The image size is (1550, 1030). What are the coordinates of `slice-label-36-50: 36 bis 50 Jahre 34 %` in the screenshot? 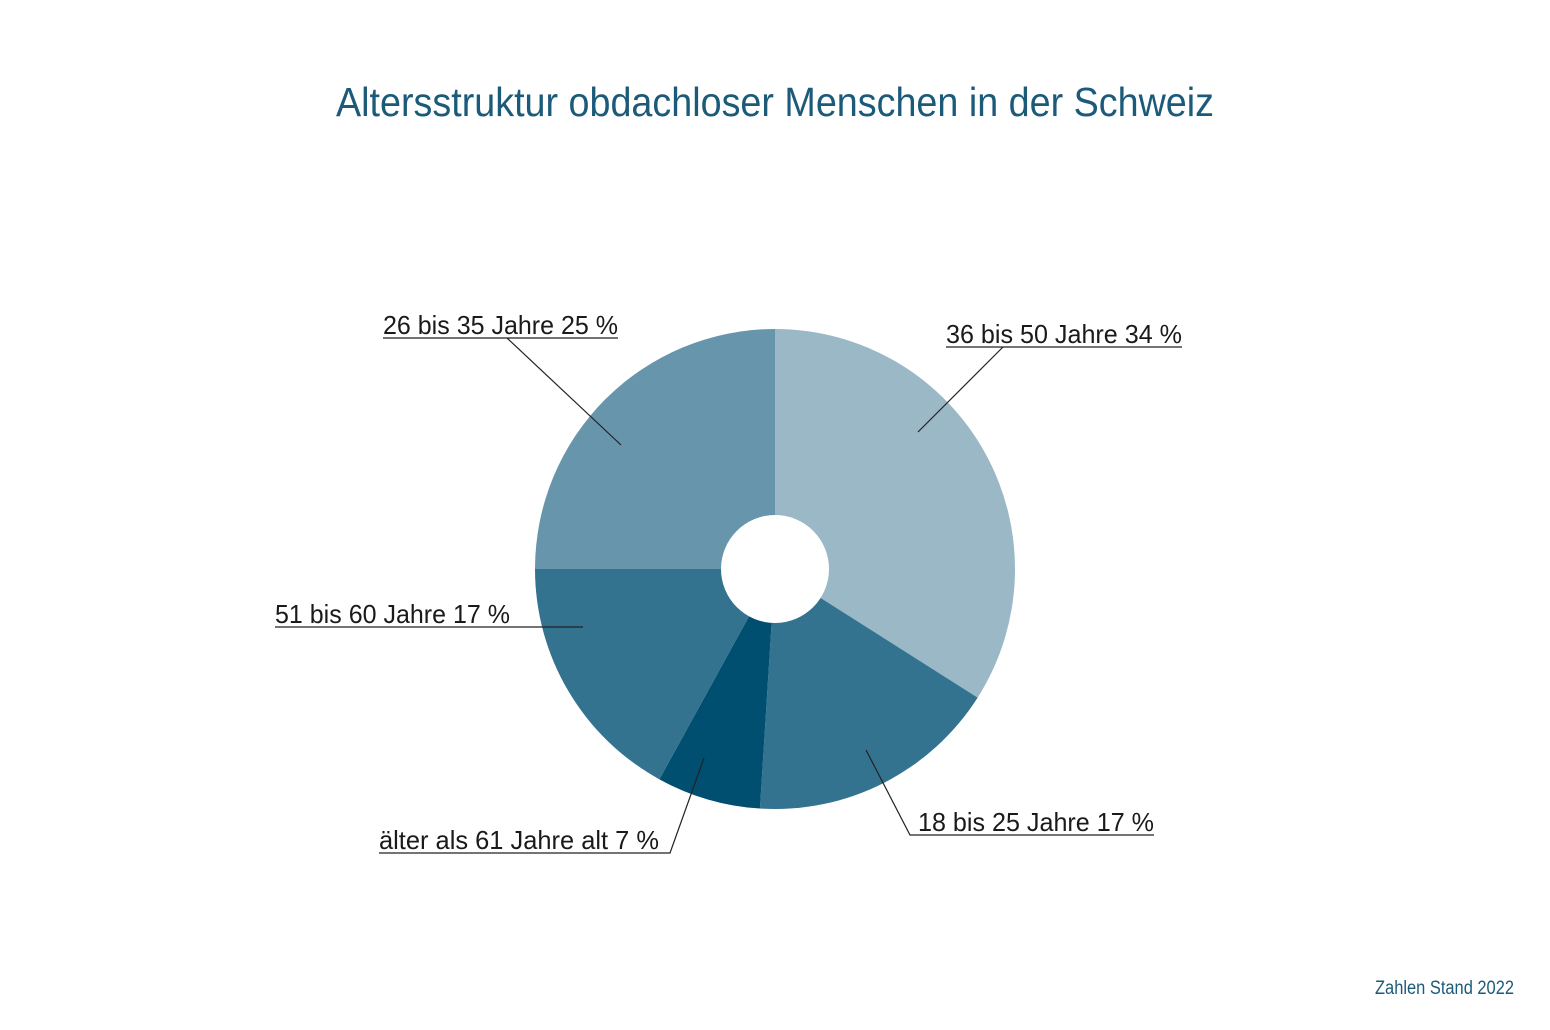 It's located at (1064, 334).